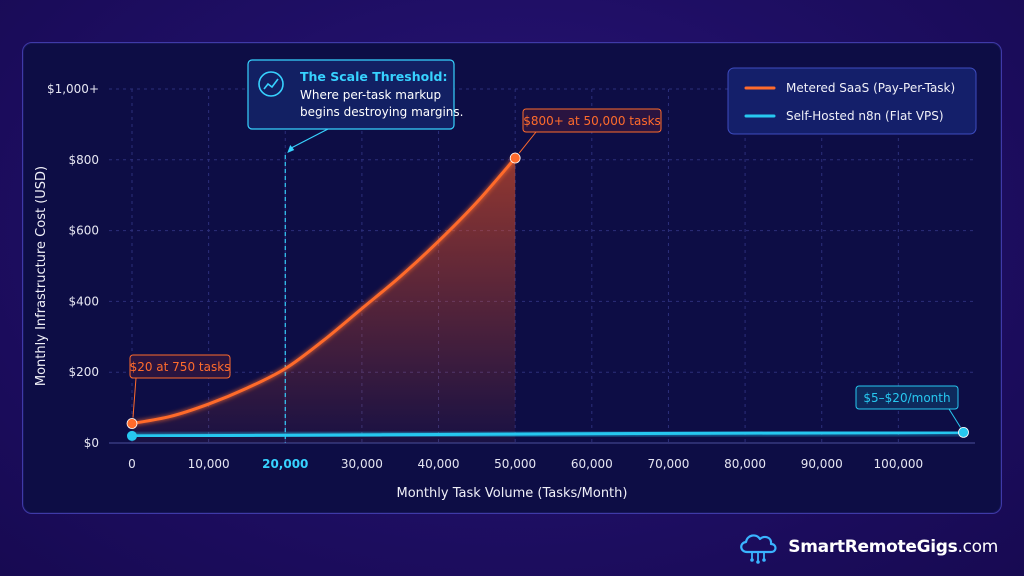  What do you see at coordinates (668, 464) in the screenshot?
I see `x-tick-label: 70,000` at bounding box center [668, 464].